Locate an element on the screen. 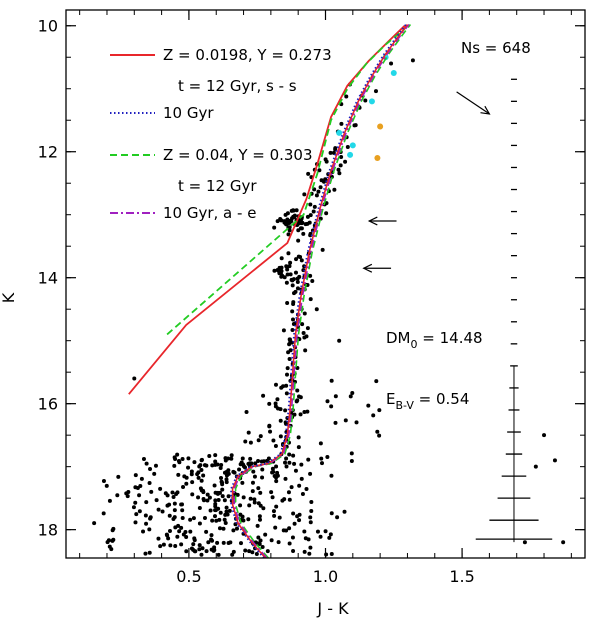  ns-annotation: Ns = 648 is located at coordinates (496, 48).